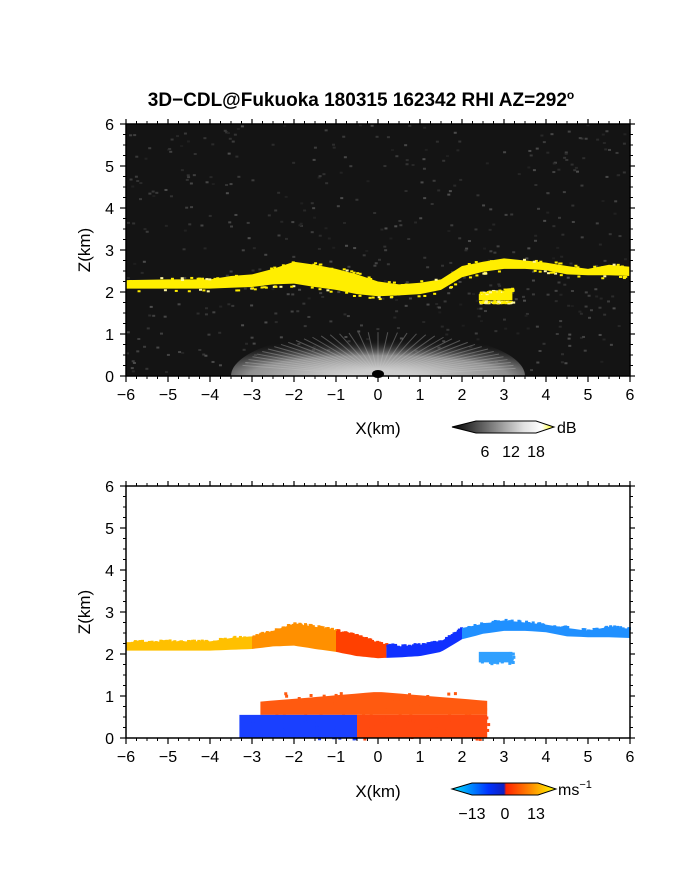  Describe the element at coordinates (294, 757) in the screenshot. I see `x-tick-label: −2` at that location.